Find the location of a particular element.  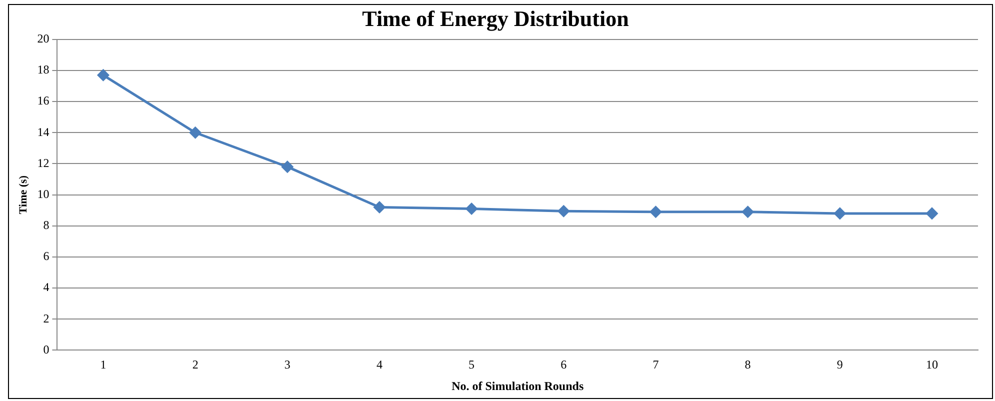

y-tick-label: 16 is located at coordinates (43, 101).